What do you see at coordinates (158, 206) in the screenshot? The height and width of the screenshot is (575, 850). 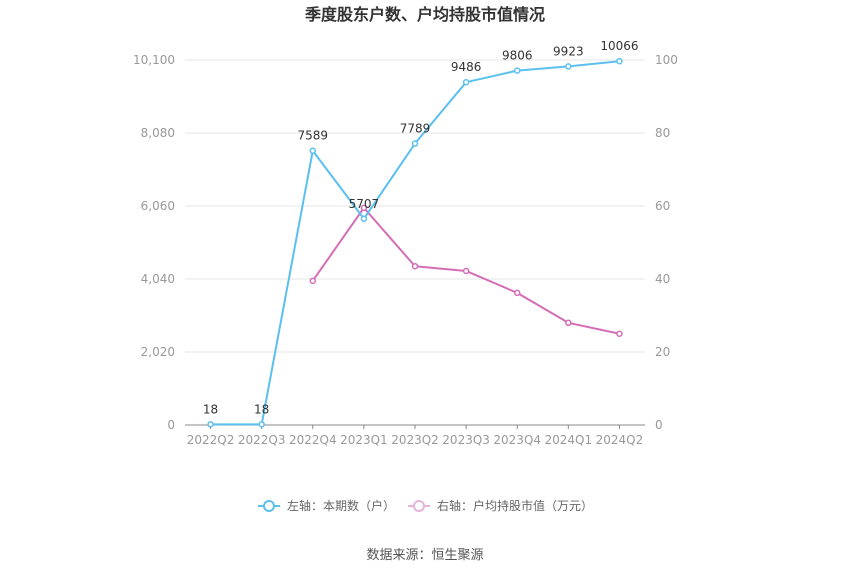 I see `left-tick-label: 6,060` at bounding box center [158, 206].